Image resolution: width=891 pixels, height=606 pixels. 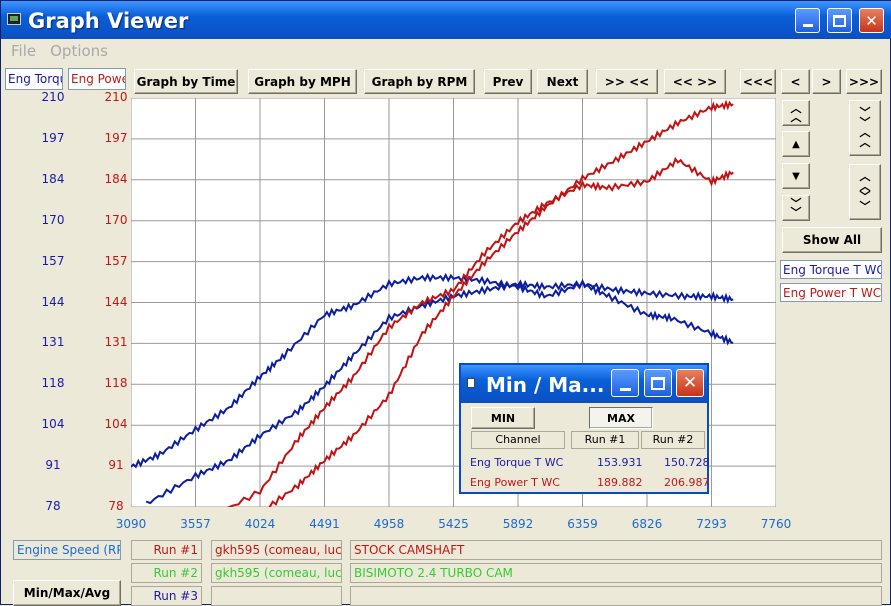 I want to click on menu-bar: File Options, so click(x=446, y=51).